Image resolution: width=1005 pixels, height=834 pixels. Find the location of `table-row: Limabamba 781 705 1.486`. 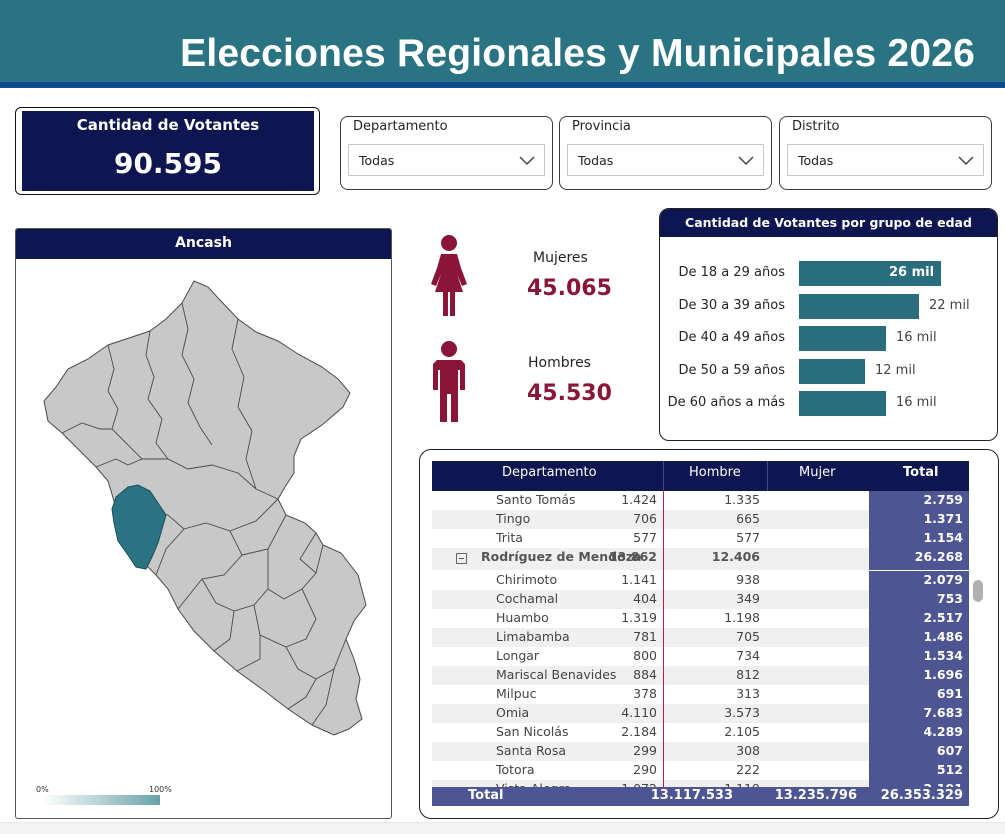

table-row: Limabamba 781 705 1.486 is located at coordinates (700, 637).